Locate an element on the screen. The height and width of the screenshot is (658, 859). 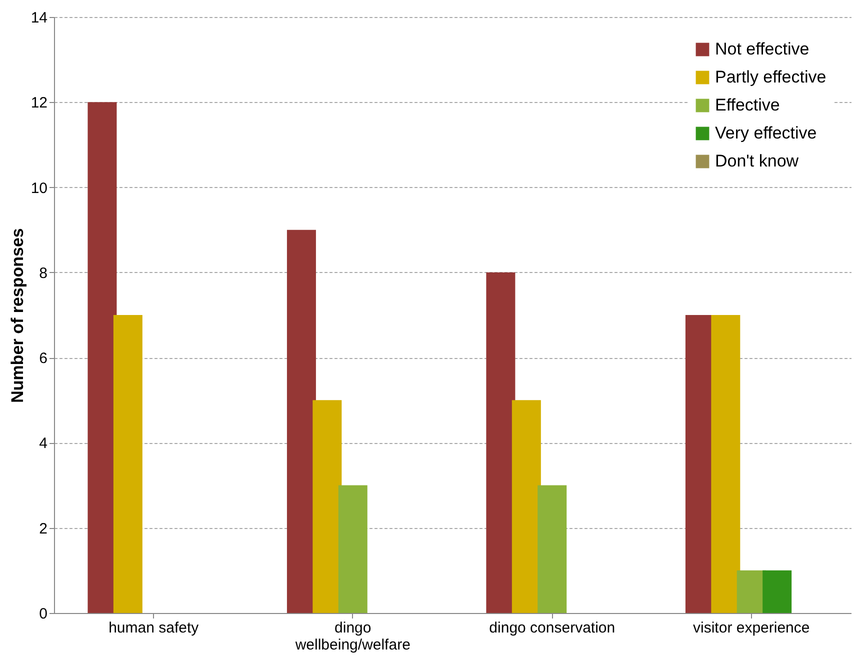
legend-label: Not effective is located at coordinates (762, 49).